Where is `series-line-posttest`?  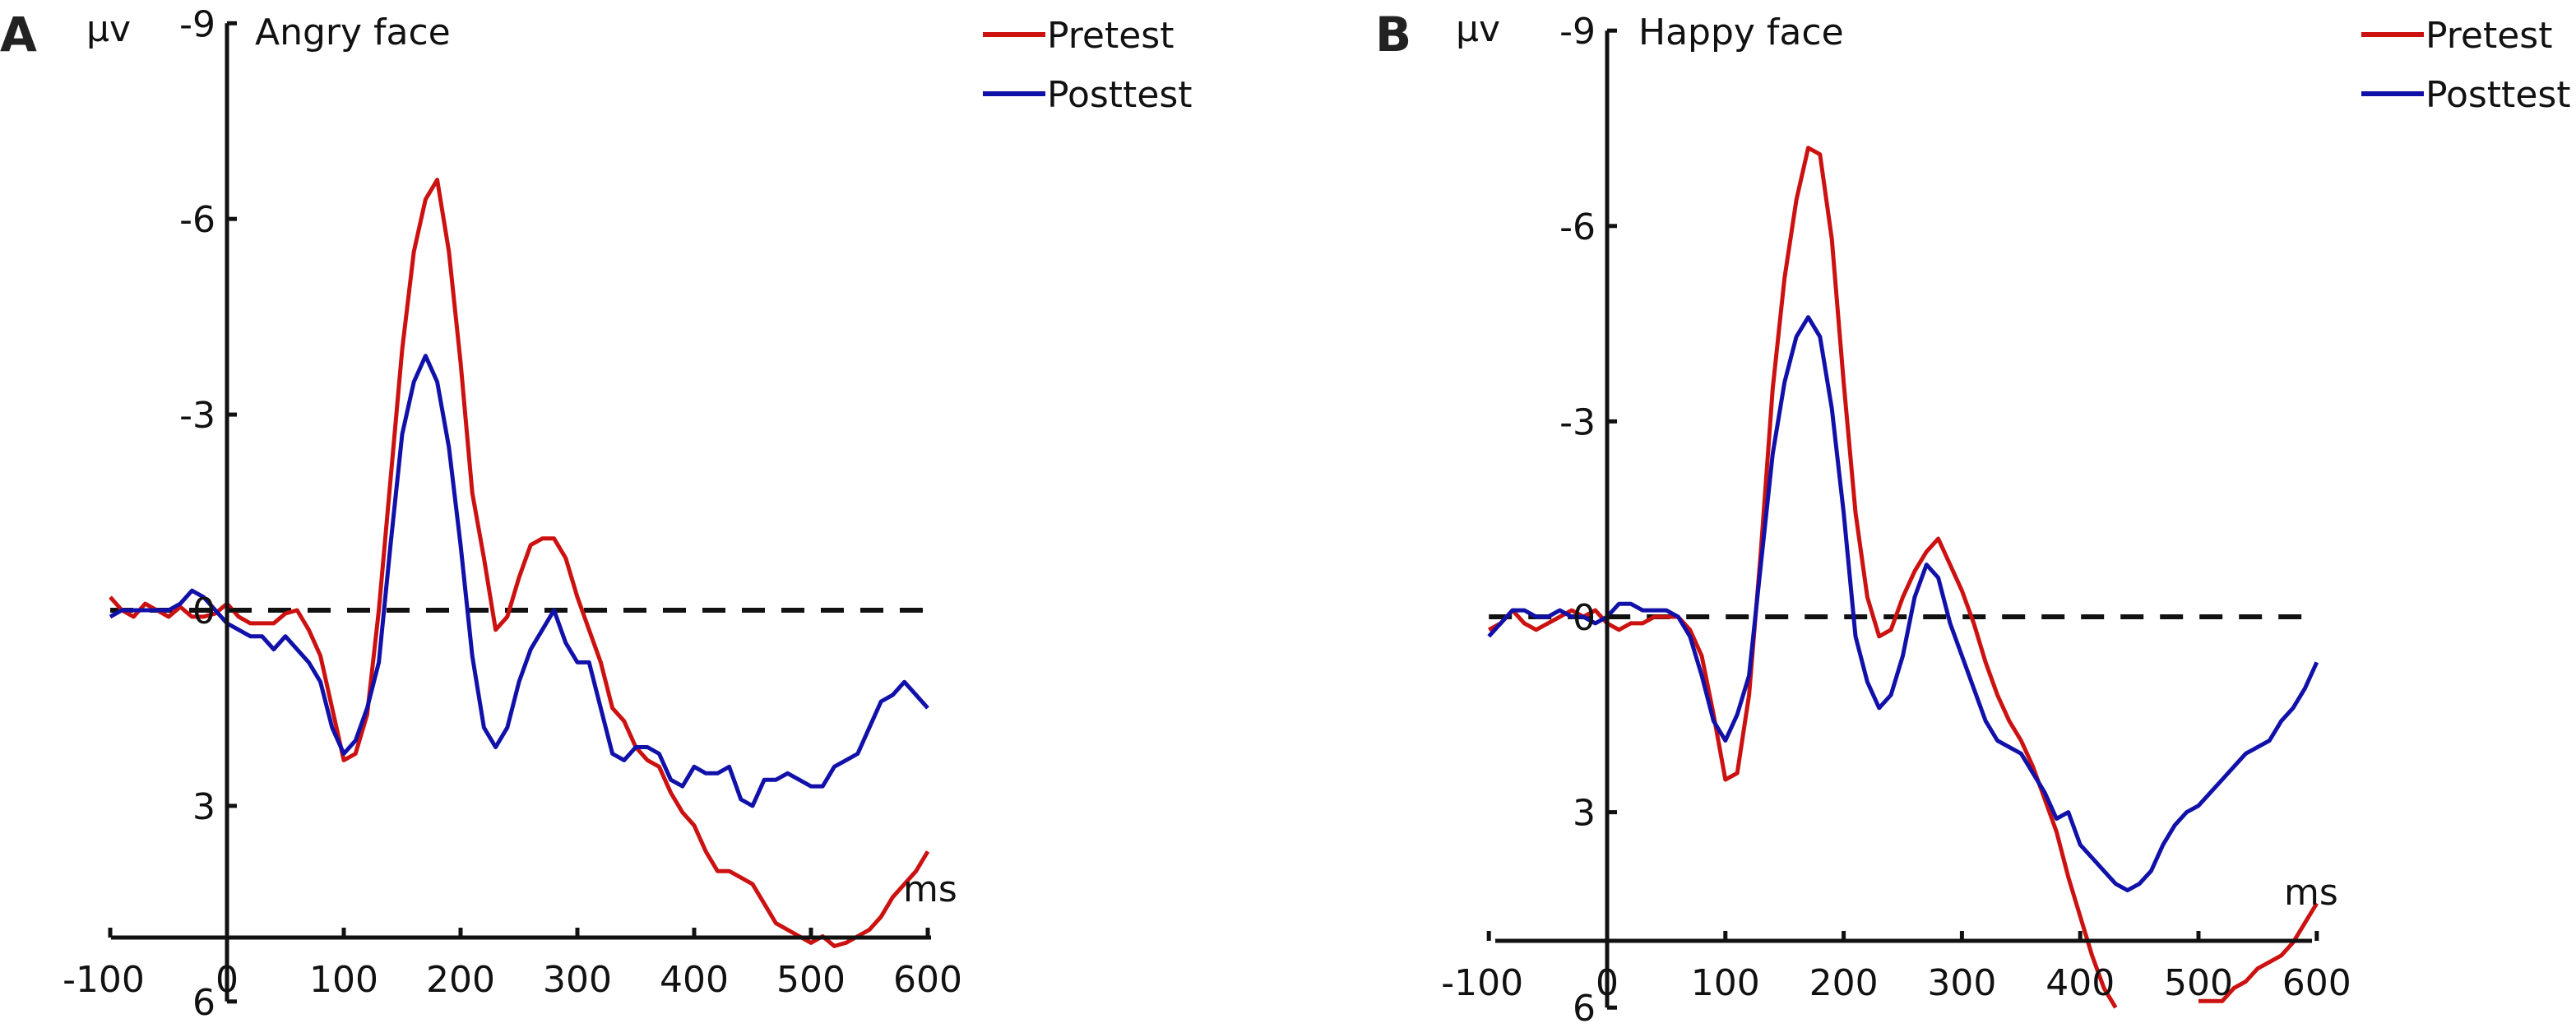
series-line-posttest is located at coordinates (519, 581).